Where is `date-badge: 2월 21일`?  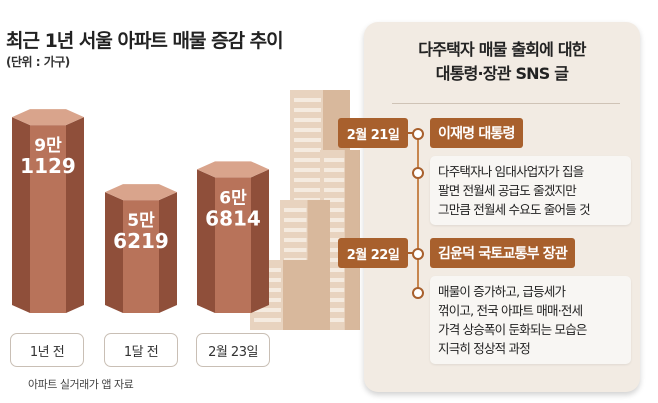 date-badge: 2월 21일 is located at coordinates (373, 133).